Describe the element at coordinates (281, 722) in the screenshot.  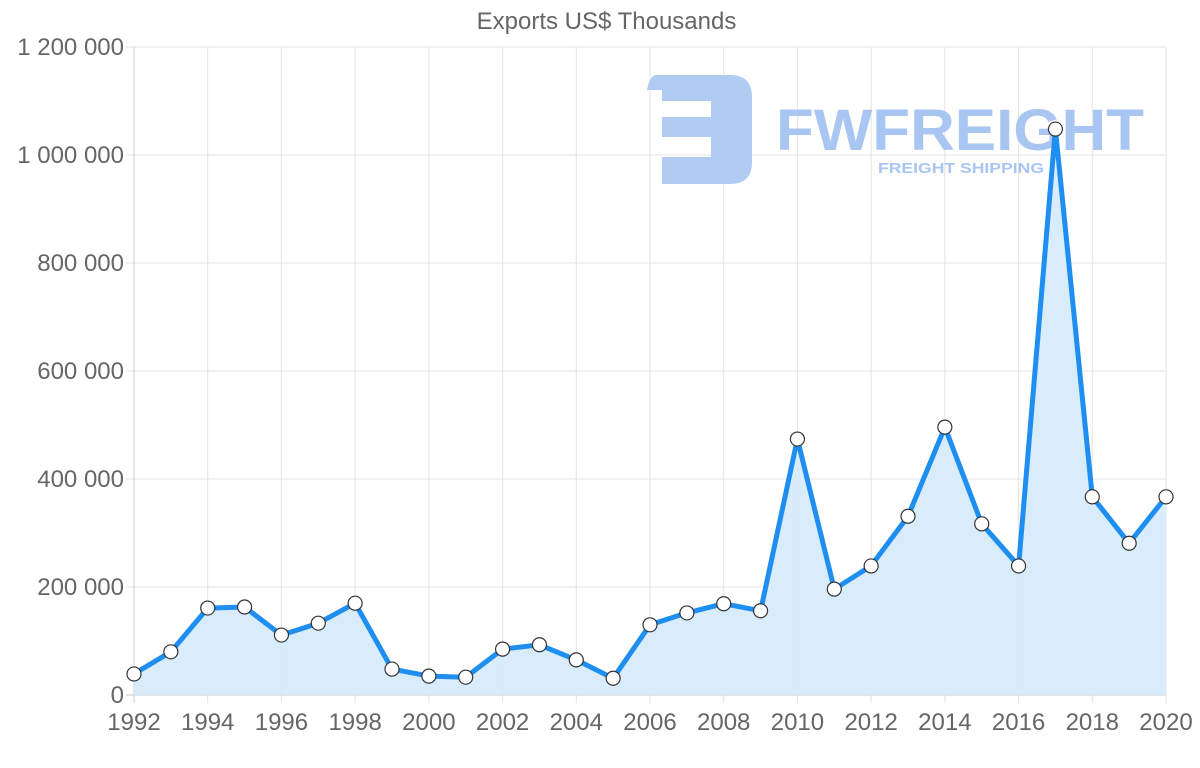
I see `x-tick-label: 1996` at that location.